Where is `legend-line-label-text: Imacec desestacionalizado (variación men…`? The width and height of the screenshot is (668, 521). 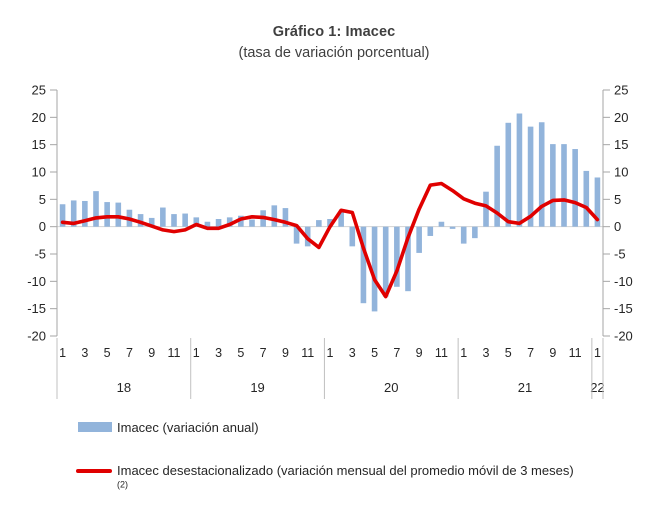 legend-line-label-text: Imacec desestacionalizado (variación men… is located at coordinates (345, 470).